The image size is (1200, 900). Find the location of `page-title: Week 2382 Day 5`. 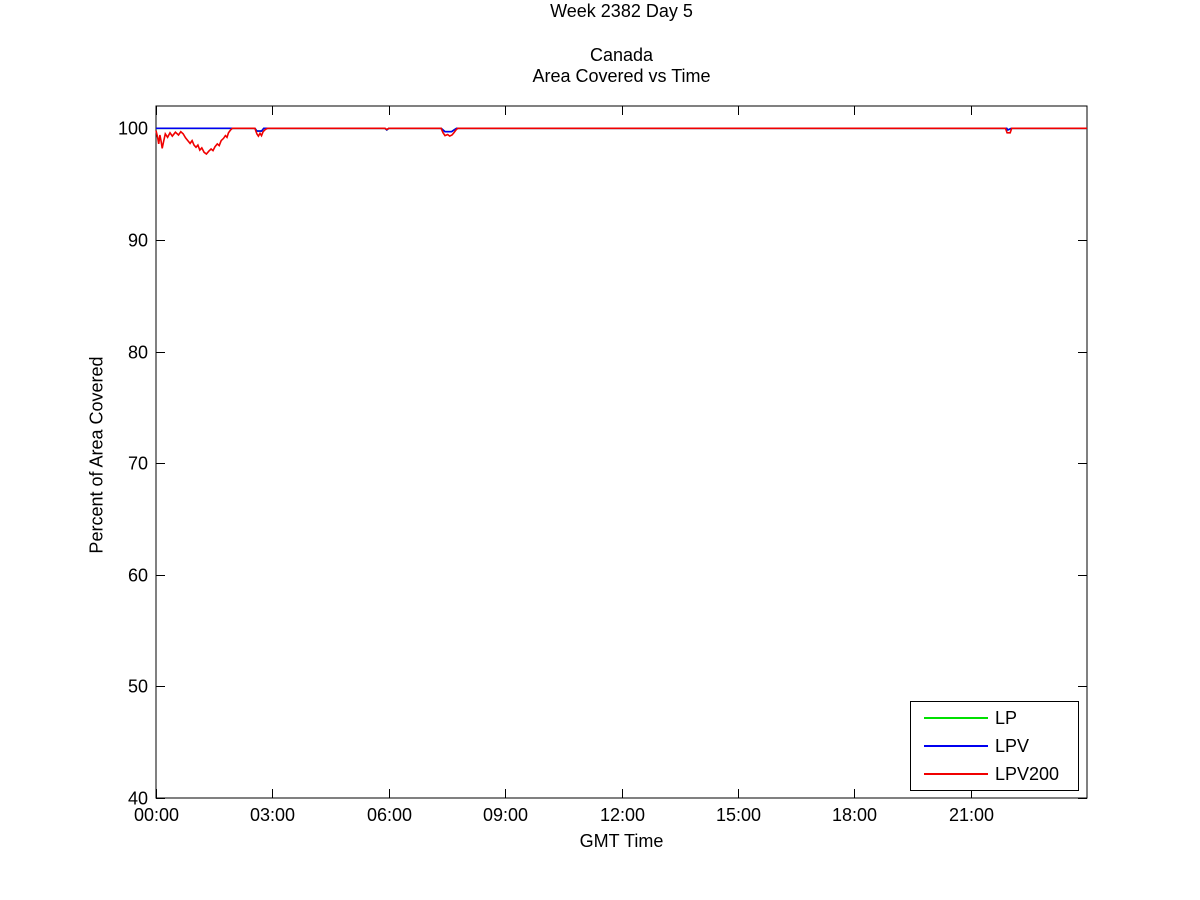

page-title: Week 2382 Day 5 is located at coordinates (621, 11).